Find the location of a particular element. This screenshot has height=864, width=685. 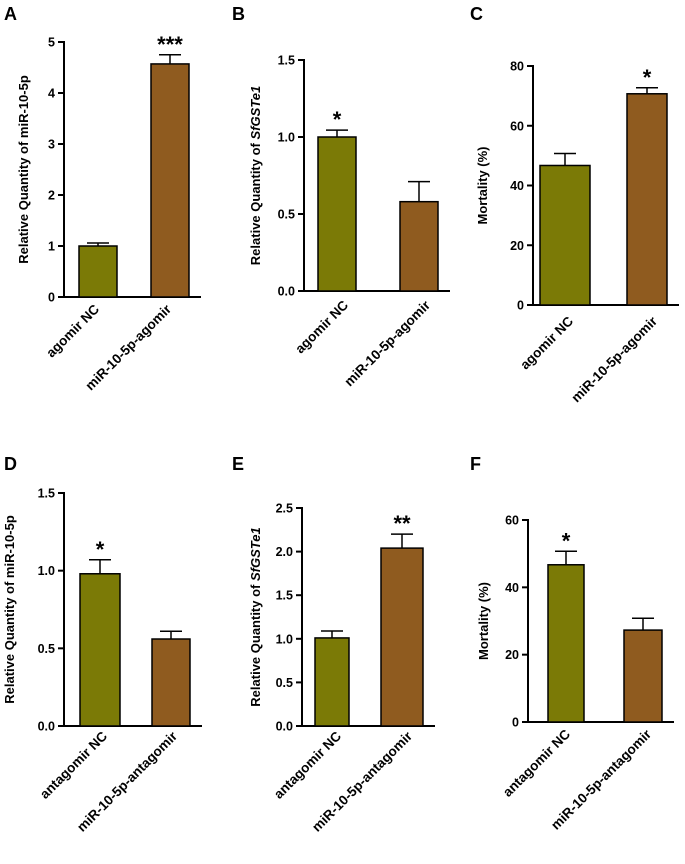

significance-marker: ** is located at coordinates (402, 523).